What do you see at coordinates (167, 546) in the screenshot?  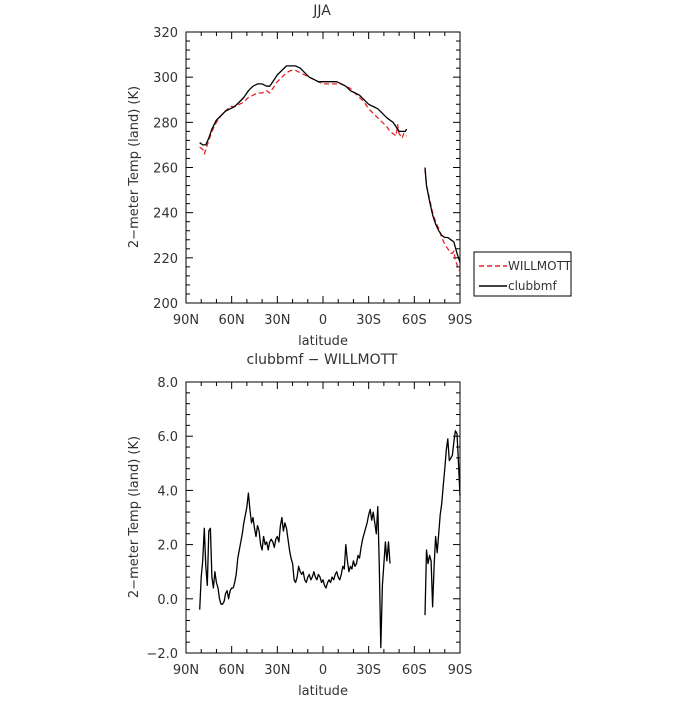 I see `y-tick-label: 2.0` at bounding box center [167, 546].